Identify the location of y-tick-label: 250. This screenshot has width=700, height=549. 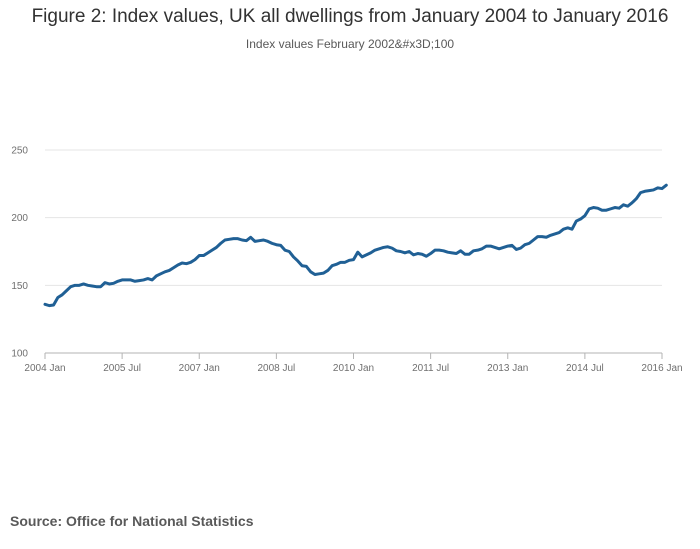
(19, 151).